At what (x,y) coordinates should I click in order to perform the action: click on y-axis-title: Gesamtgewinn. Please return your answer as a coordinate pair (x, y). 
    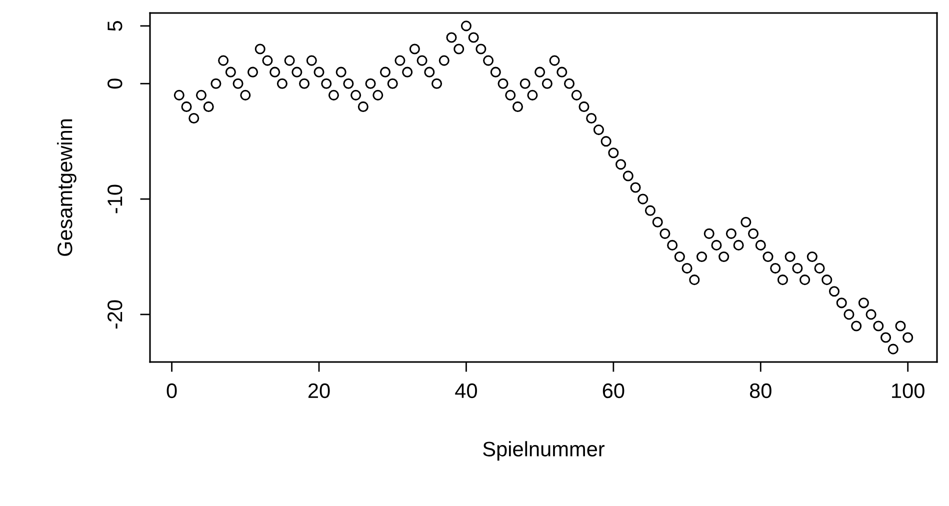
    Looking at the image, I should click on (66, 187).